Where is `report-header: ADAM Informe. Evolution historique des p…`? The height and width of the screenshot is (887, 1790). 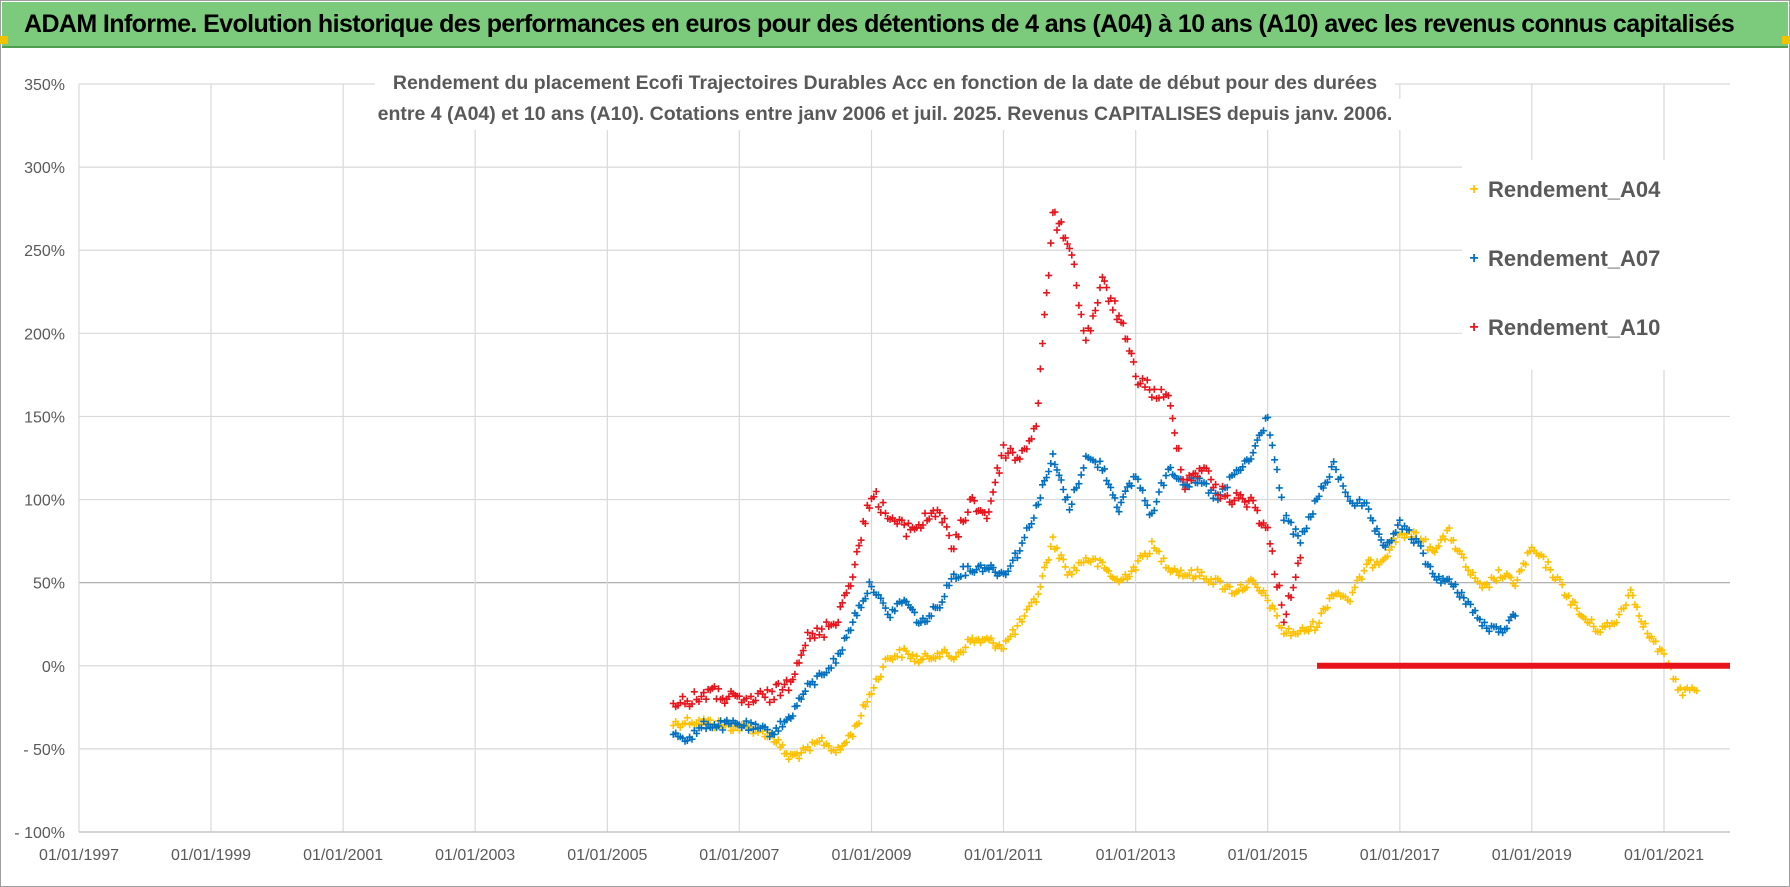
report-header: ADAM Informe. Evolution historique des p… is located at coordinates (895, 25).